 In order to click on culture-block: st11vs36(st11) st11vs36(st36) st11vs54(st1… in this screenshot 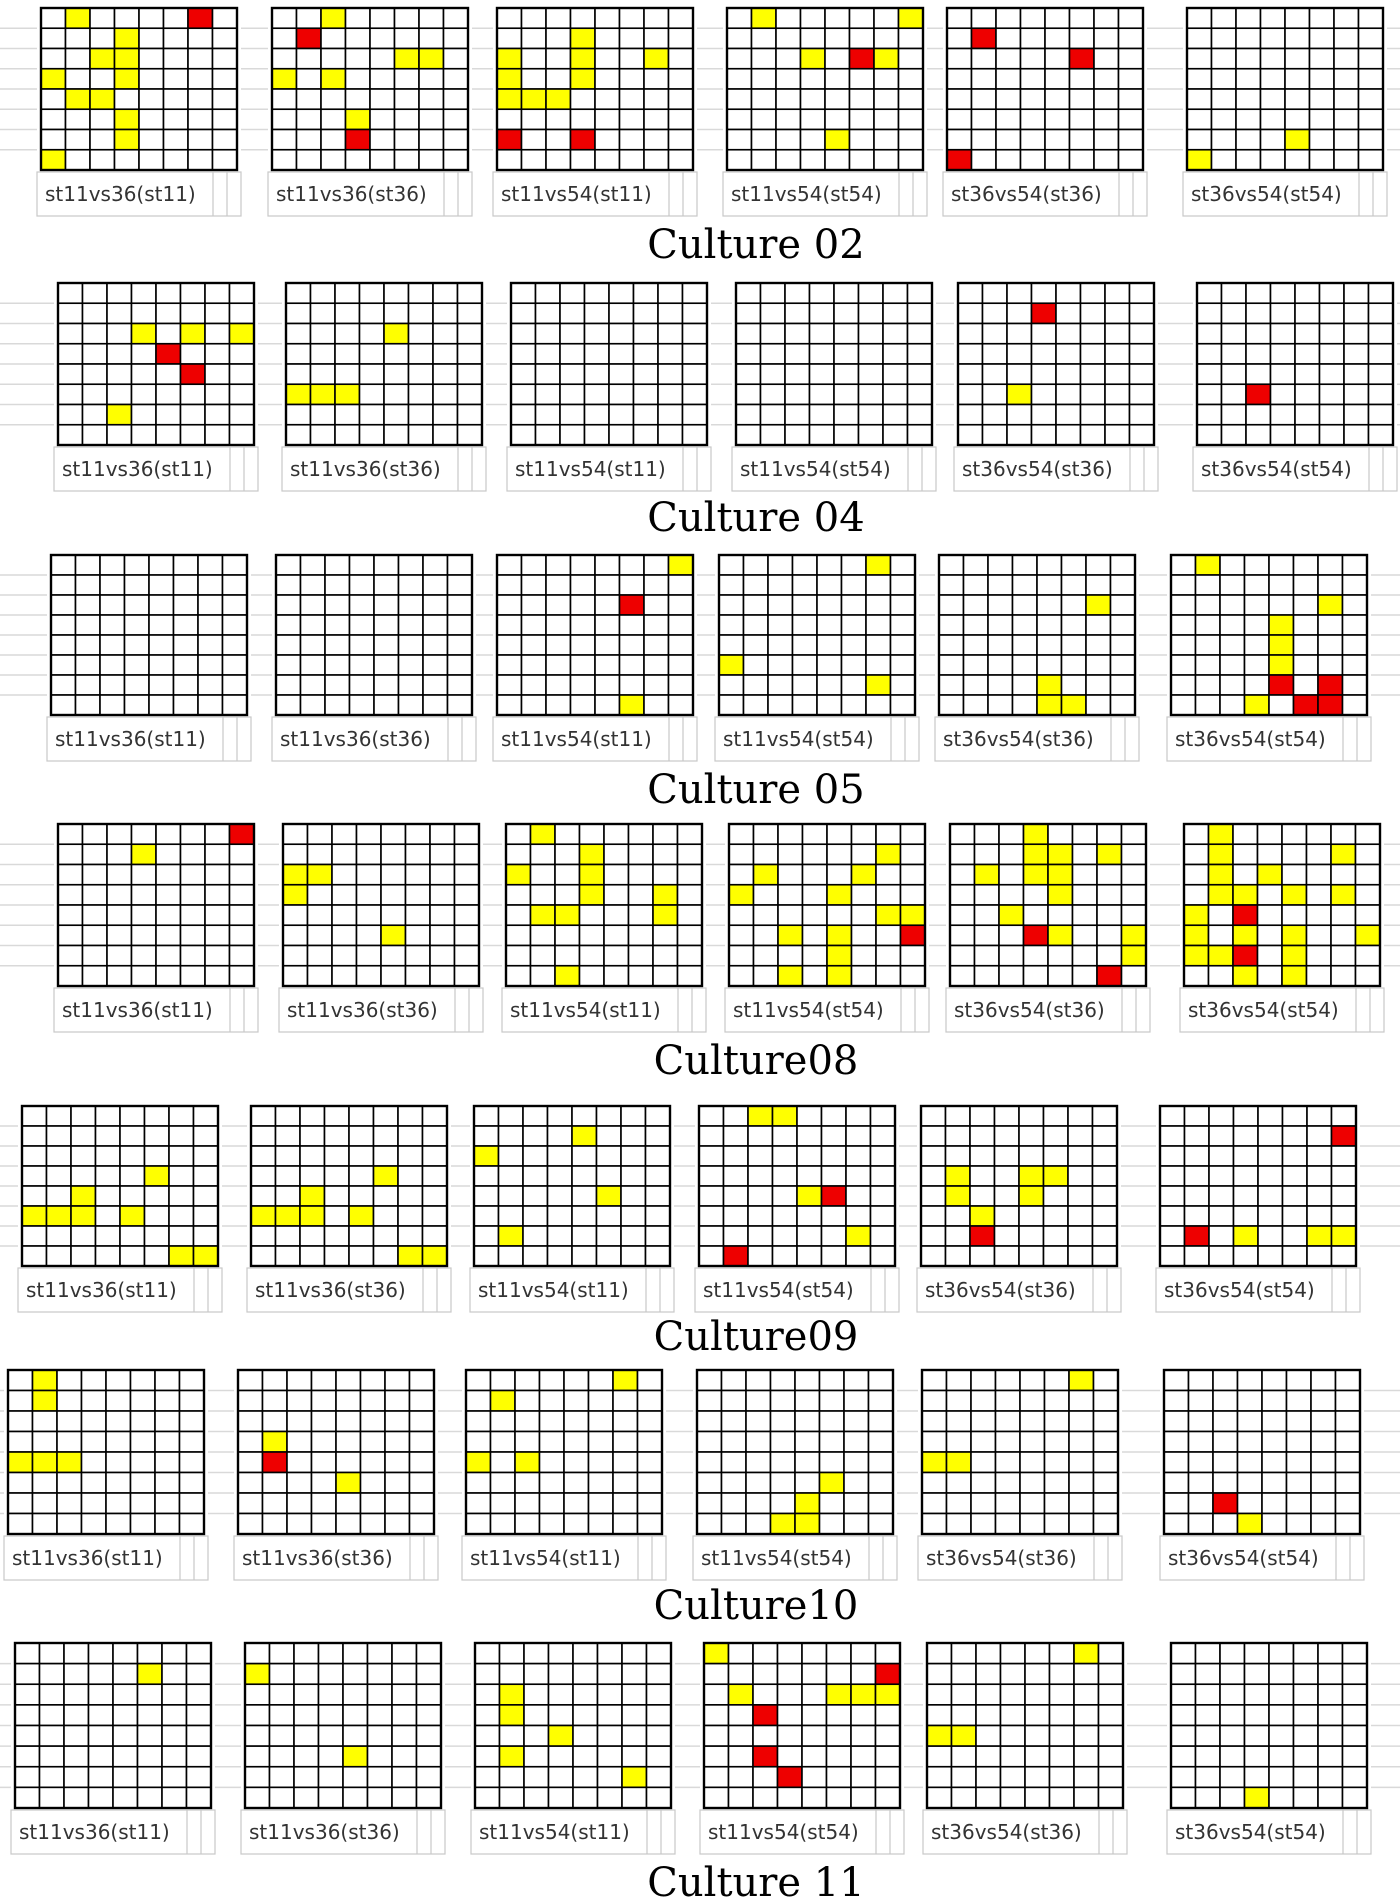, I will do `click(700, 1498)`.